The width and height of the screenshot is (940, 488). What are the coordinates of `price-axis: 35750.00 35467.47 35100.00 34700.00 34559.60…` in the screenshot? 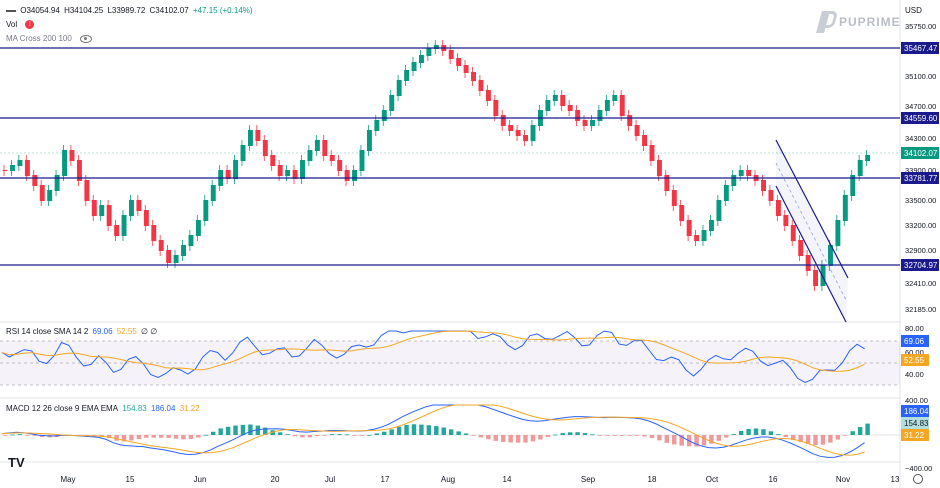 It's located at (920, 168).